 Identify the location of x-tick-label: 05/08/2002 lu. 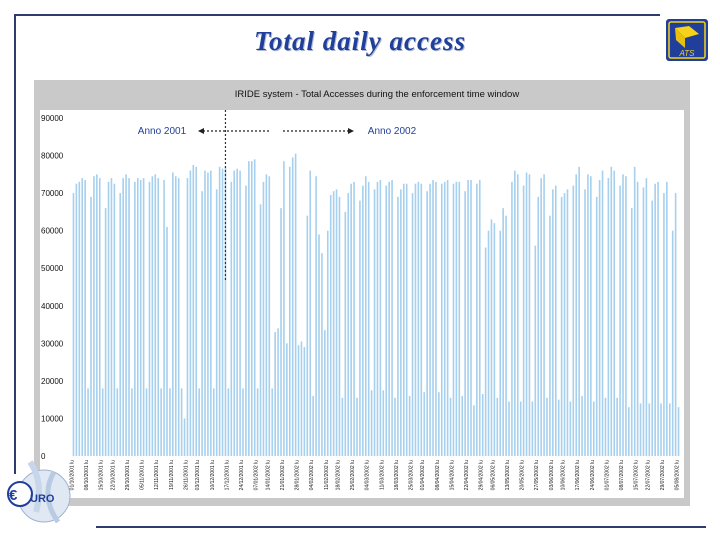
(678, 475).